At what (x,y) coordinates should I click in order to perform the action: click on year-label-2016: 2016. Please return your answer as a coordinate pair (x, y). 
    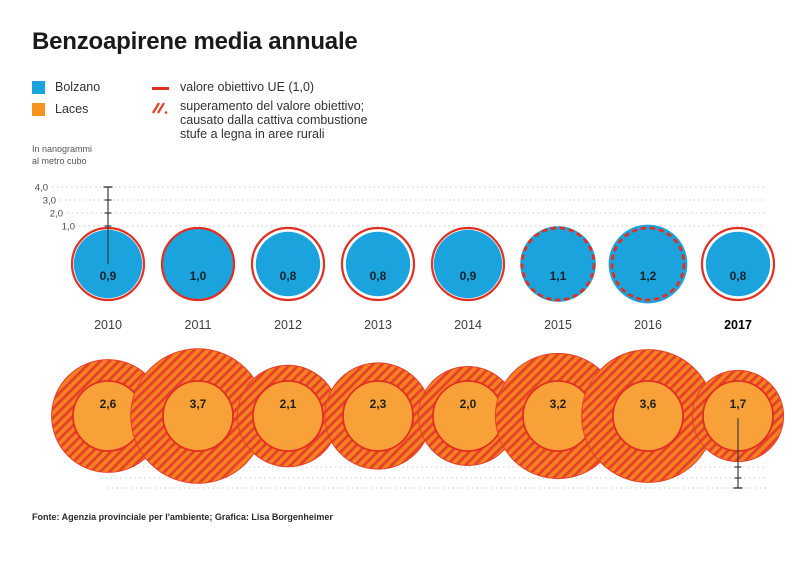
    Looking at the image, I should click on (648, 325).